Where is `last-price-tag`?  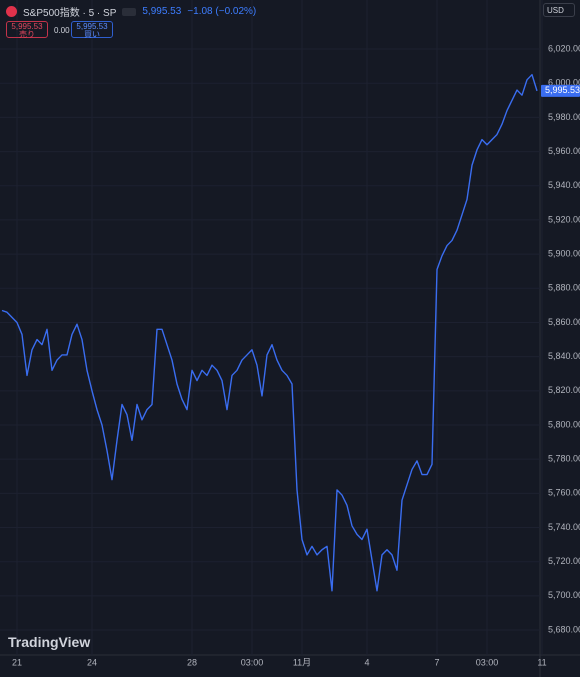 last-price-tag is located at coordinates (560, 90).